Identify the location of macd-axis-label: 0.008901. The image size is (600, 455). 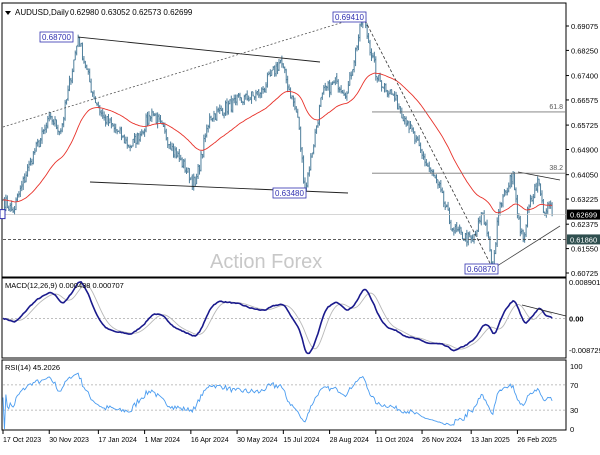
(584, 282).